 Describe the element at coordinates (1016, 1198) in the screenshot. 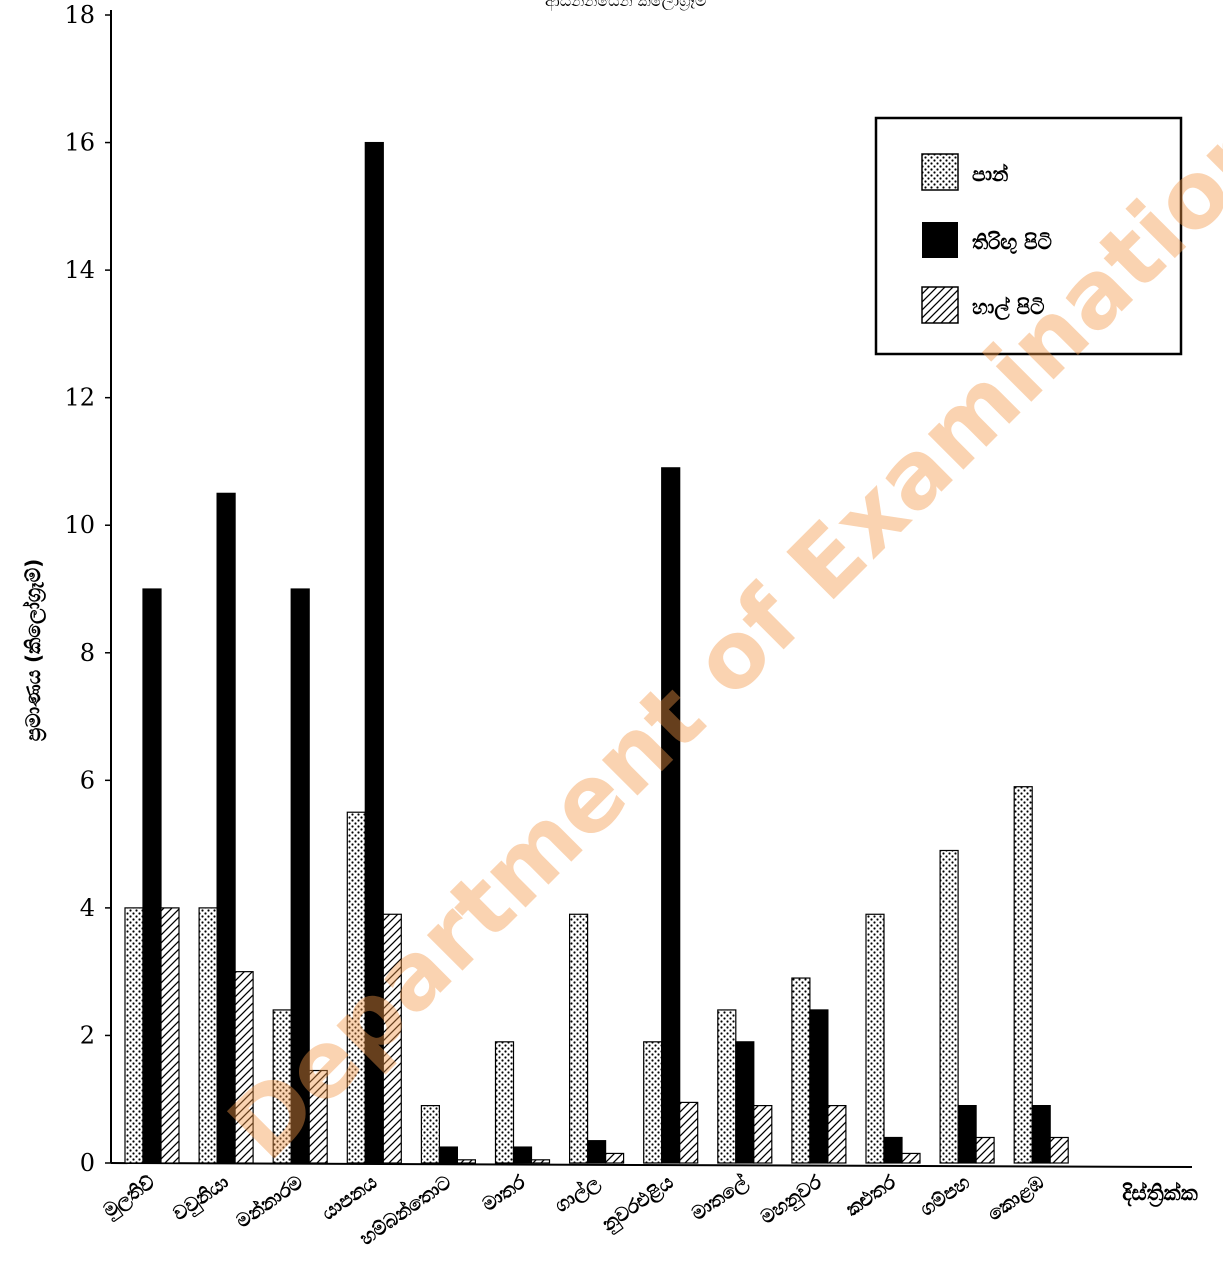

I see `x-tick-label: කොළඹ` at that location.